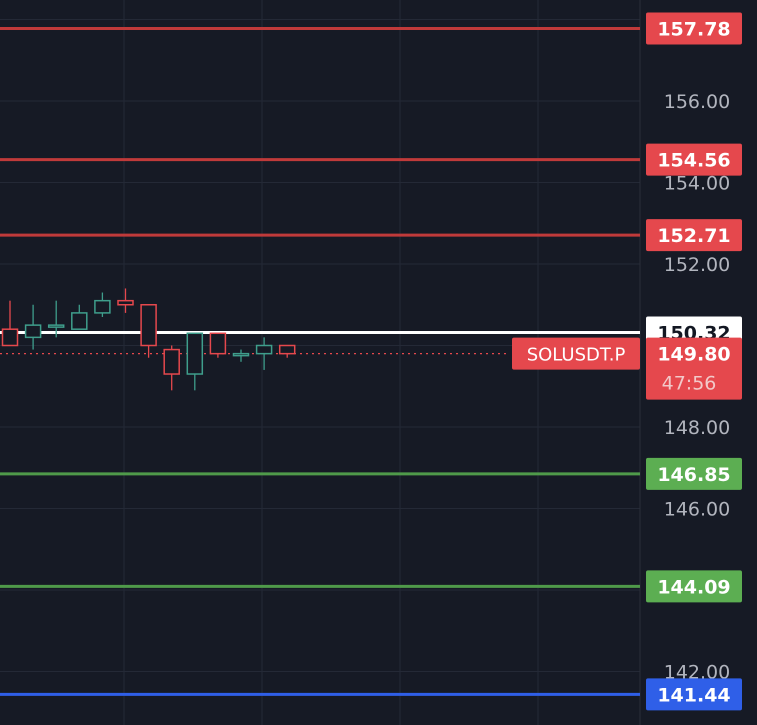 This screenshot has height=725, width=757. I want to click on price-level-label-text: 157.78, so click(693, 29).